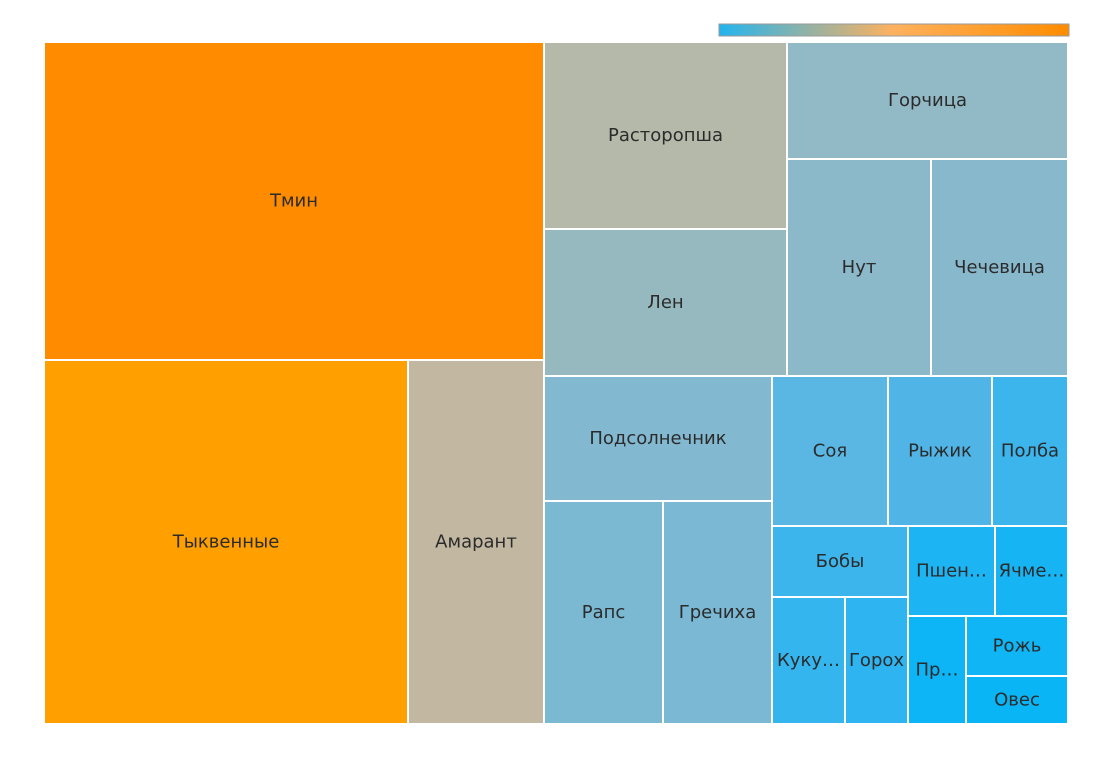 This screenshot has height=759, width=1110. Describe the element at coordinates (859, 267) in the screenshot. I see `tile-6-label: Нут` at that location.